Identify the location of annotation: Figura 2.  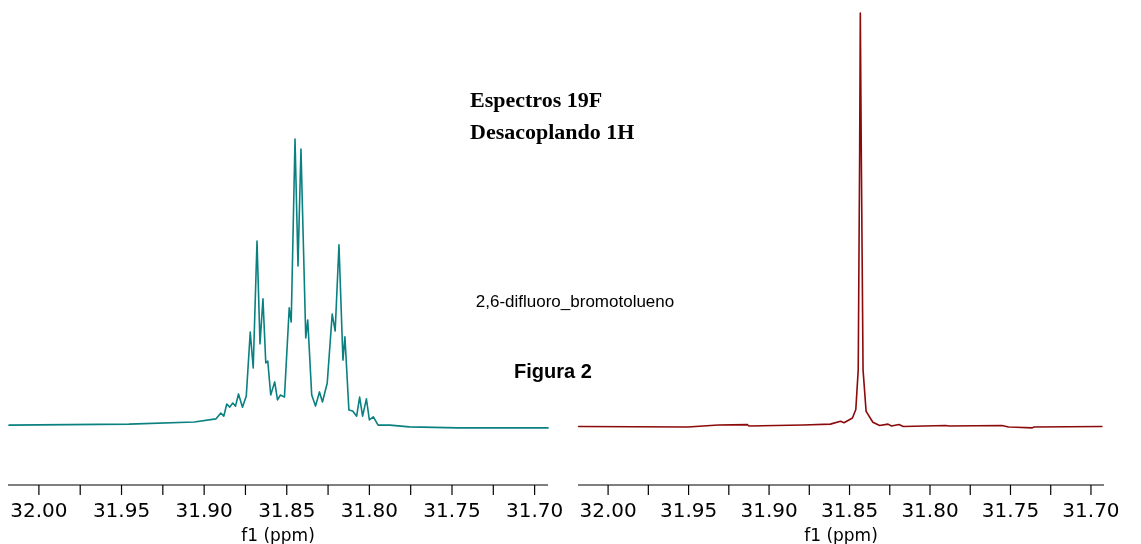
(553, 371).